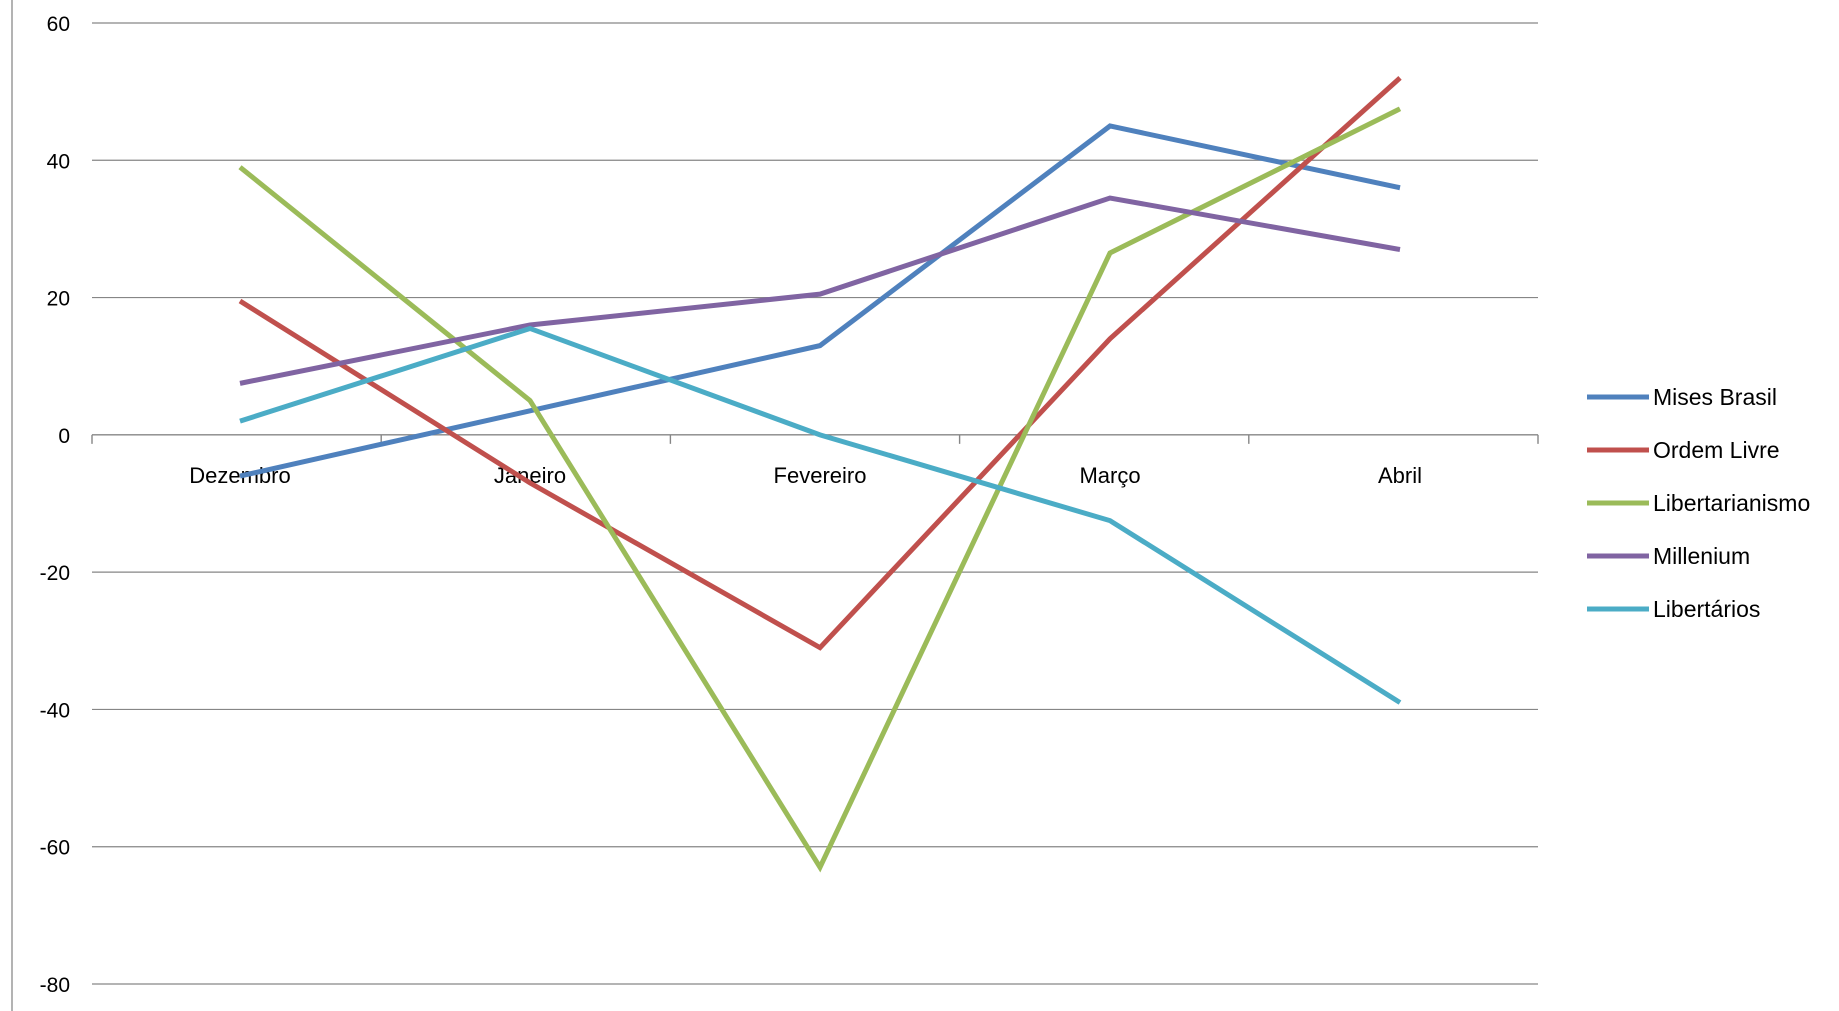 Image resolution: width=1839 pixels, height=1011 pixels. I want to click on legend-item: Libertarianismo, so click(1698, 503).